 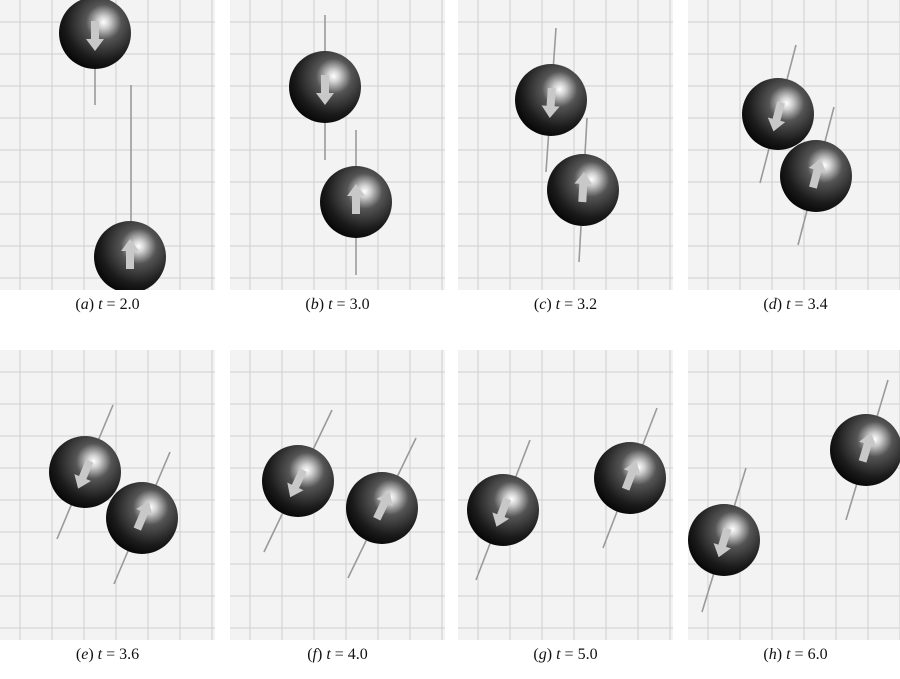 I want to click on caption-time-value: 3.6, so click(x=129, y=654).